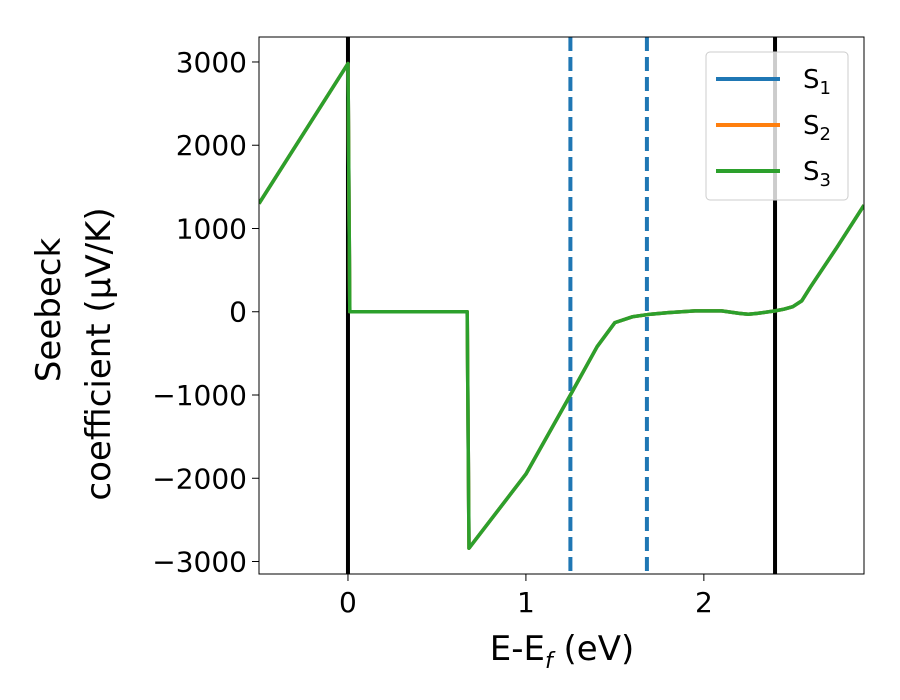 The image size is (900, 700). What do you see at coordinates (49, 310) in the screenshot?
I see `y-axis-title-line1: Seebeck` at bounding box center [49, 310].